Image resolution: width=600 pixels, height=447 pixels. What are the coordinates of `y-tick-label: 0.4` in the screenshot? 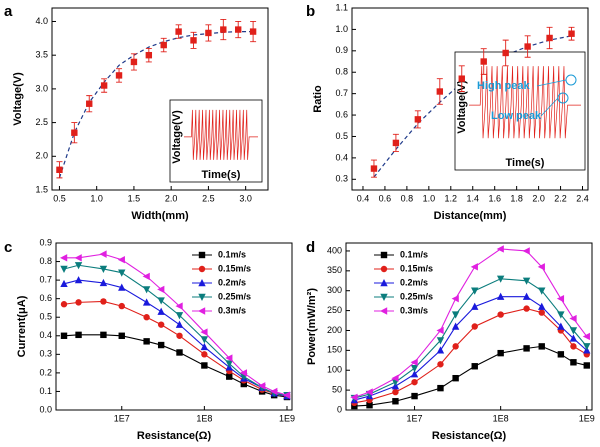 It's located at (45, 335).